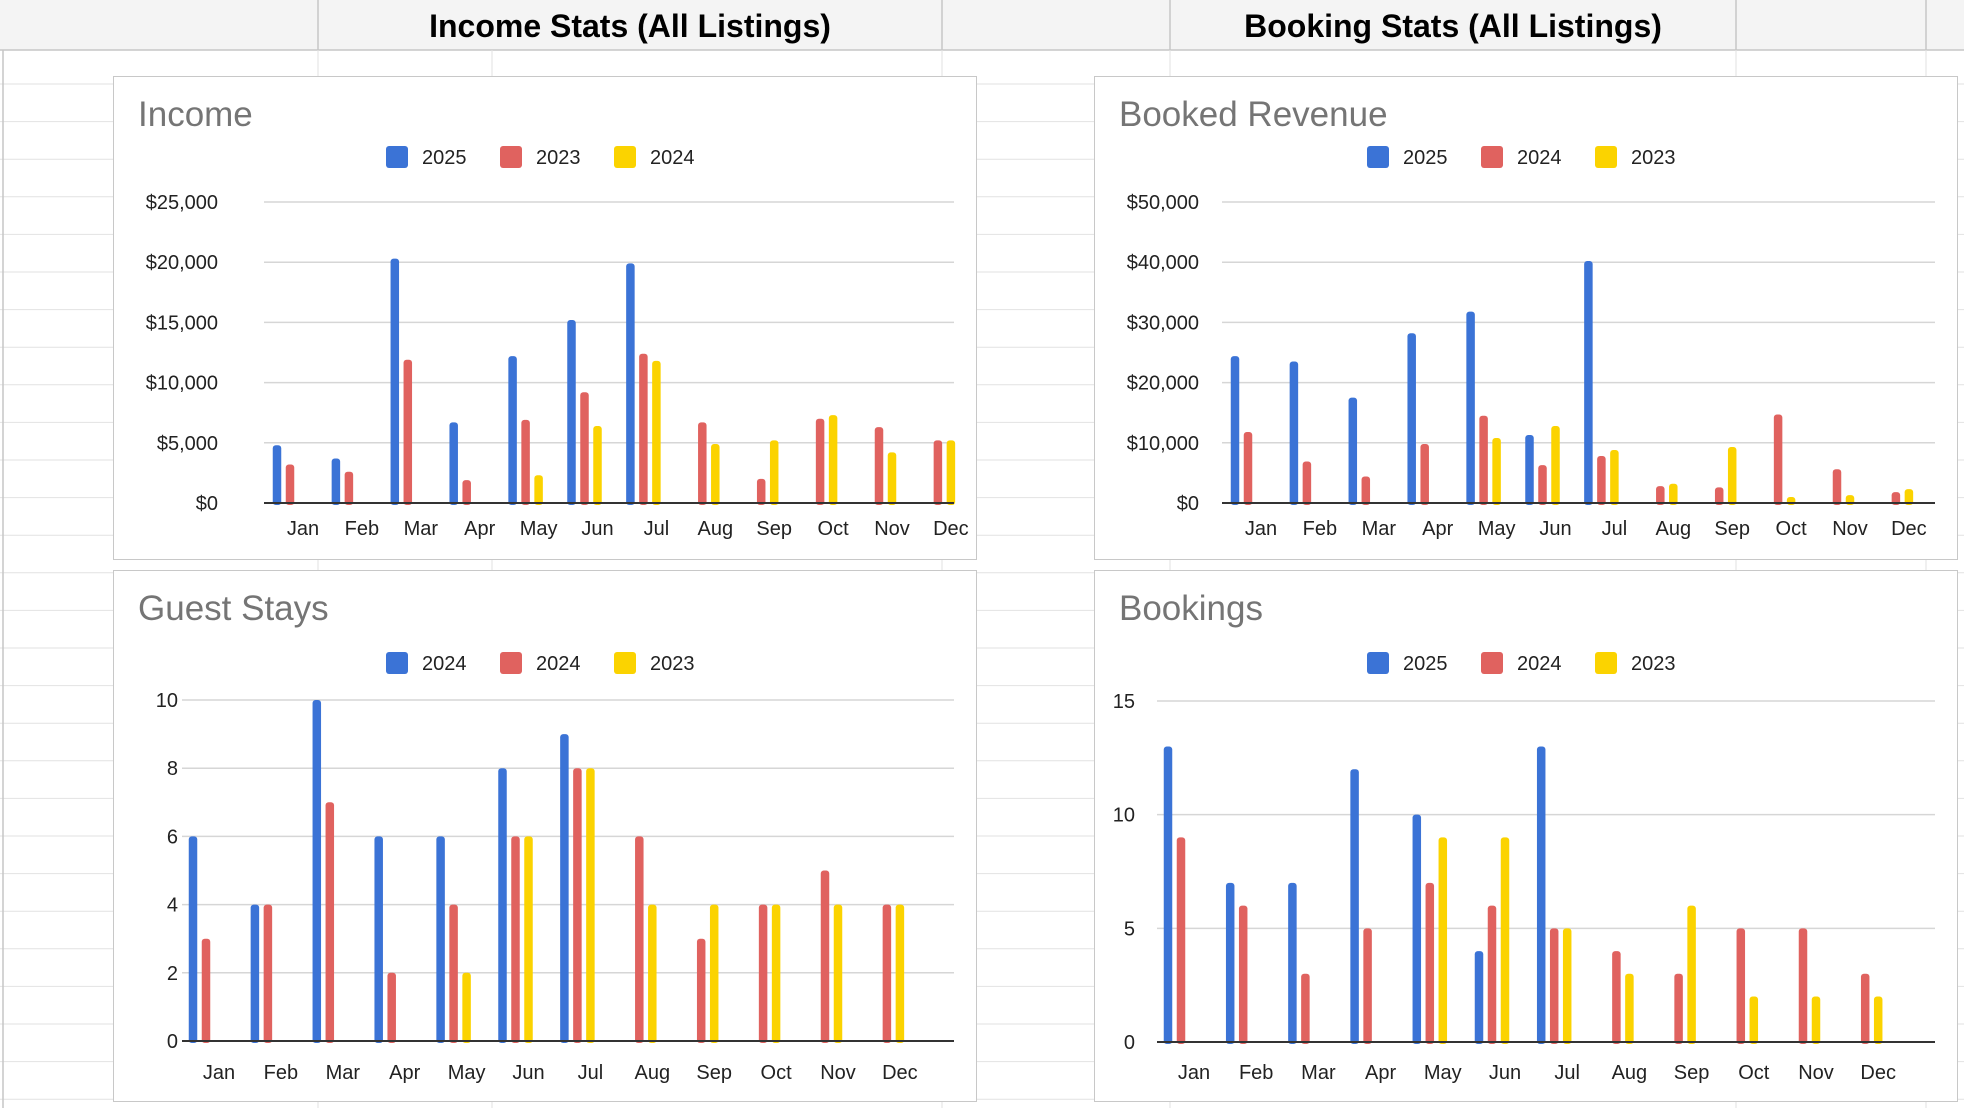 The image size is (1964, 1108). Describe the element at coordinates (1163, 444) in the screenshot. I see `y-tick-label: $10,000` at that location.